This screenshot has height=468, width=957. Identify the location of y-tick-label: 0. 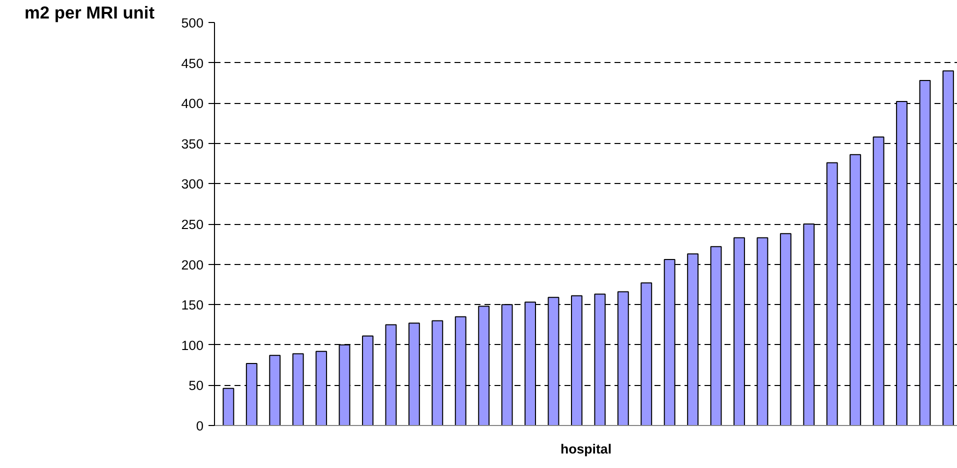
(200, 426).